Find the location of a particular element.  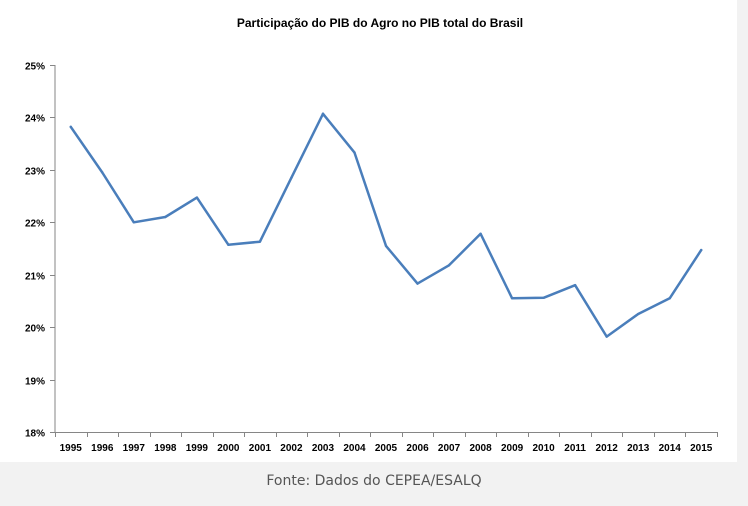

x-tick-label: 2009 is located at coordinates (512, 448).